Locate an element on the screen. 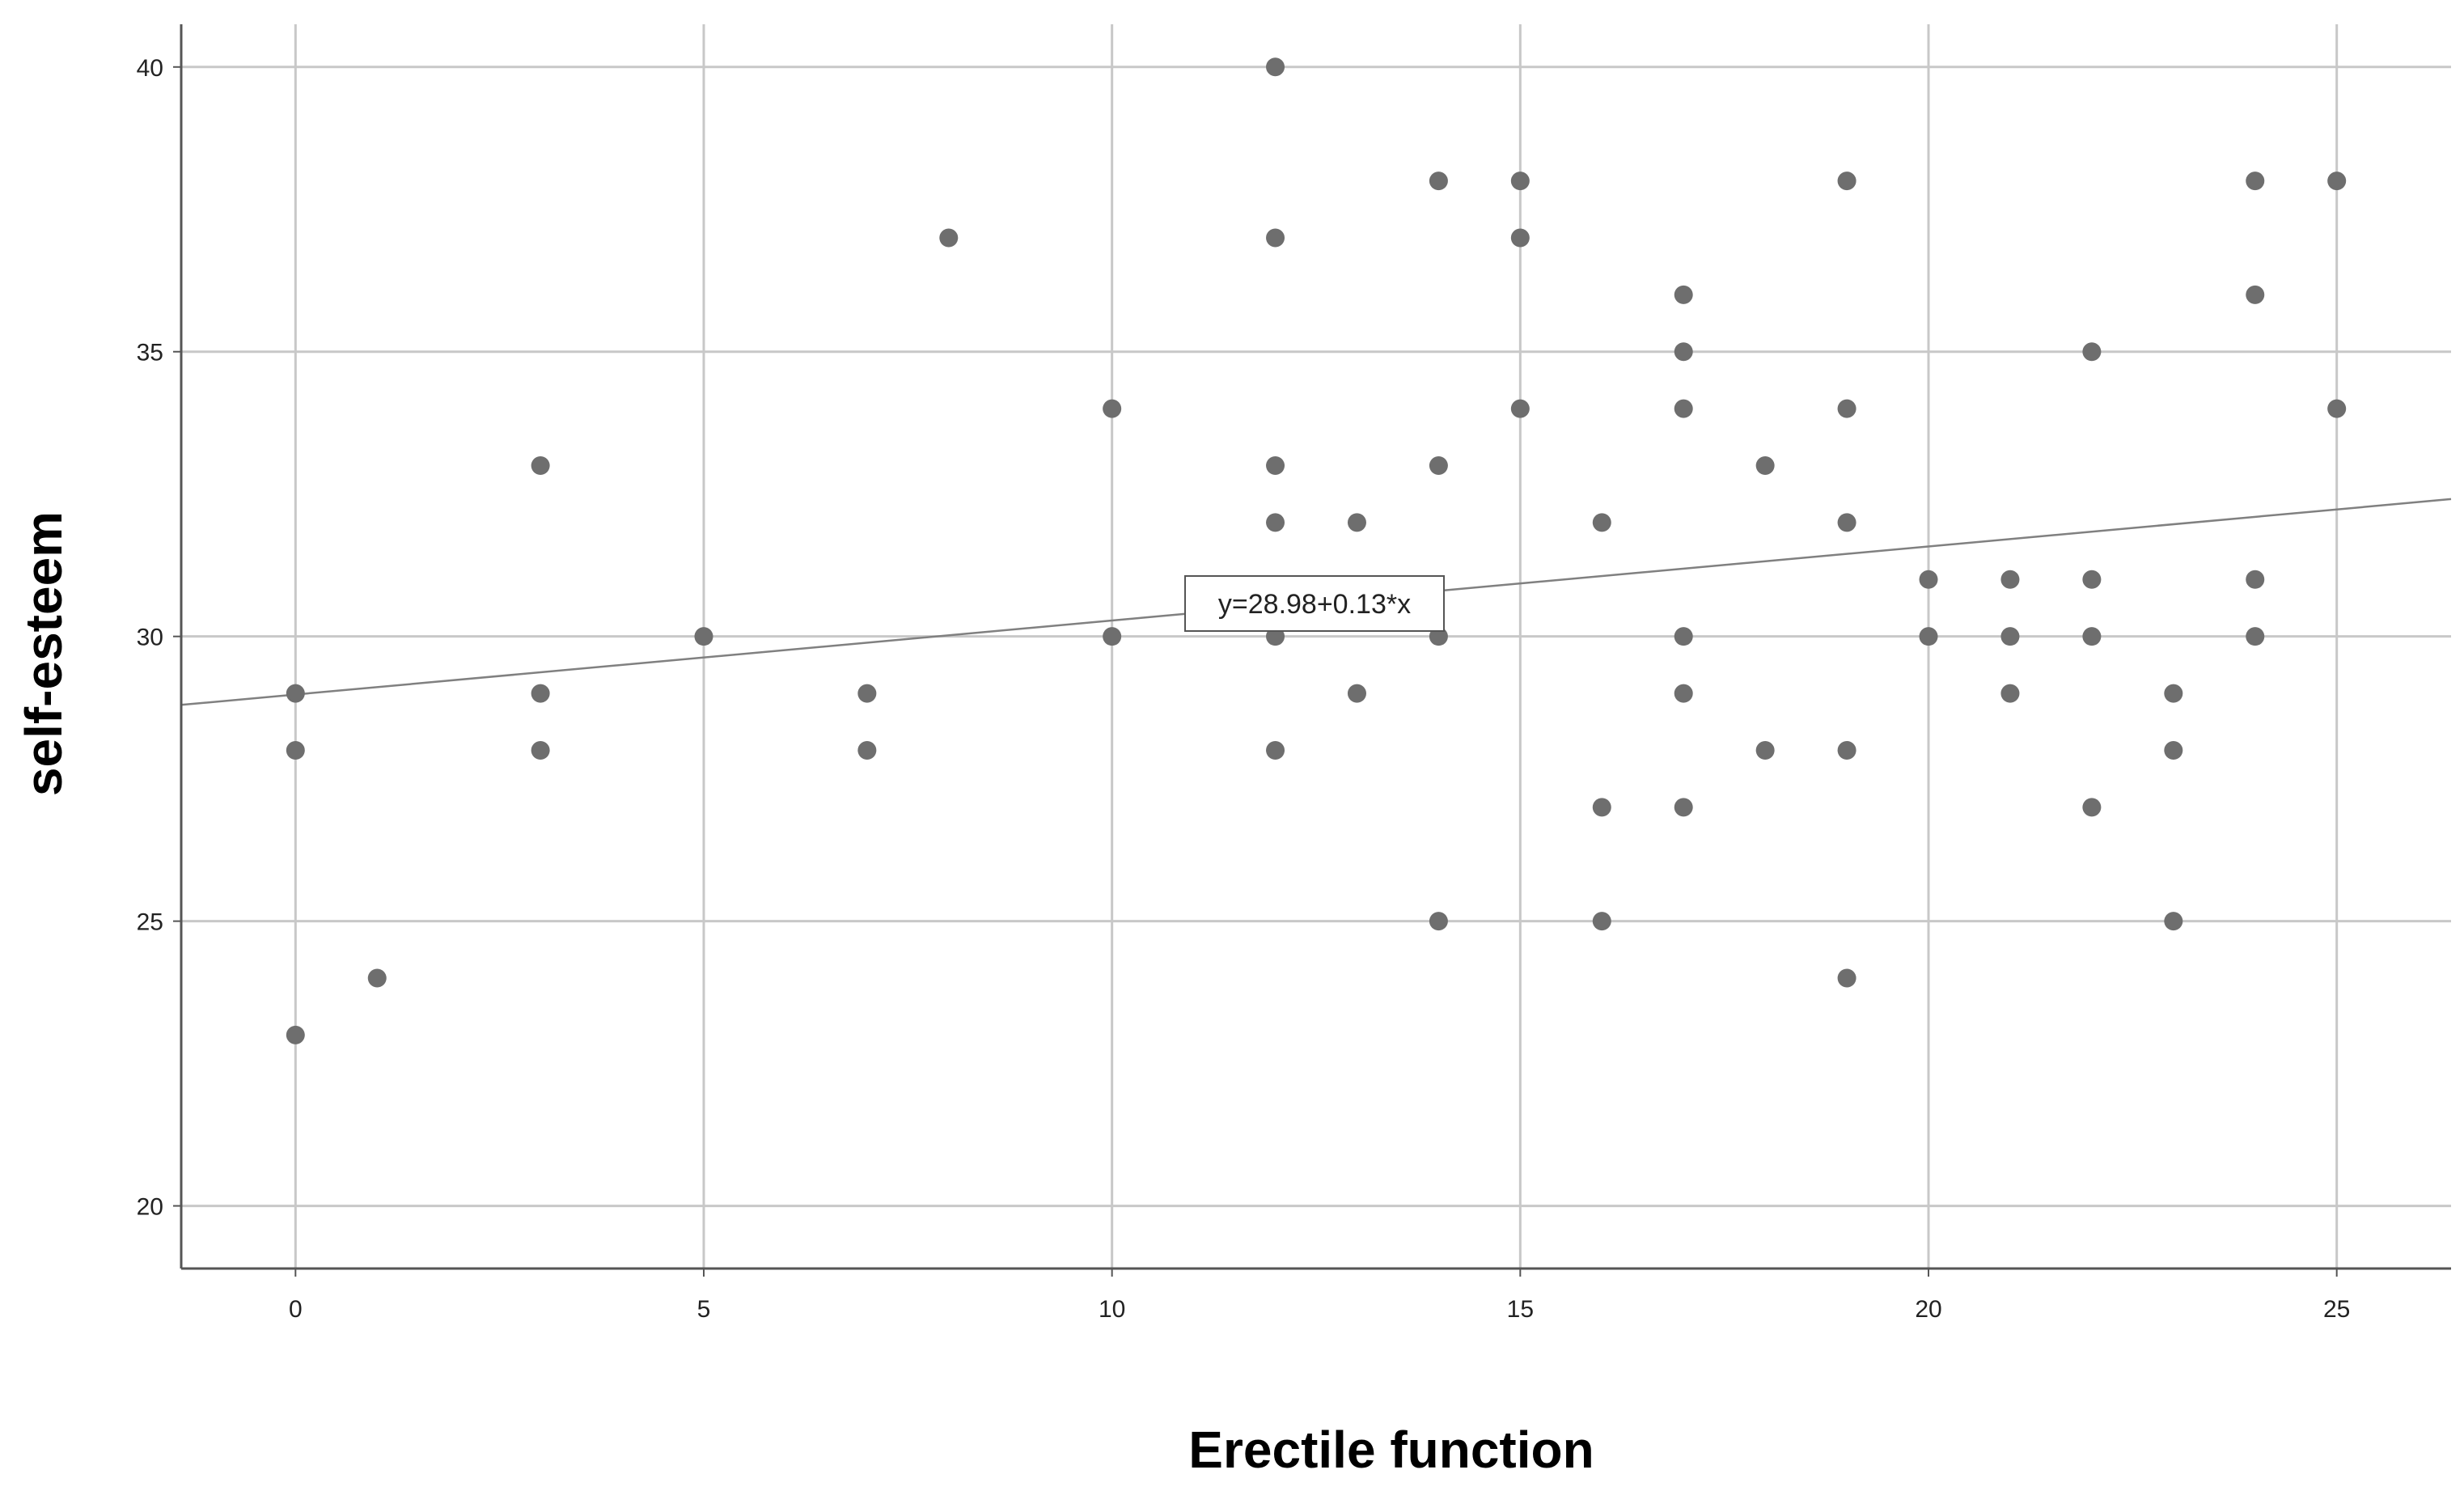  x-tick-label: 5 is located at coordinates (704, 1309).